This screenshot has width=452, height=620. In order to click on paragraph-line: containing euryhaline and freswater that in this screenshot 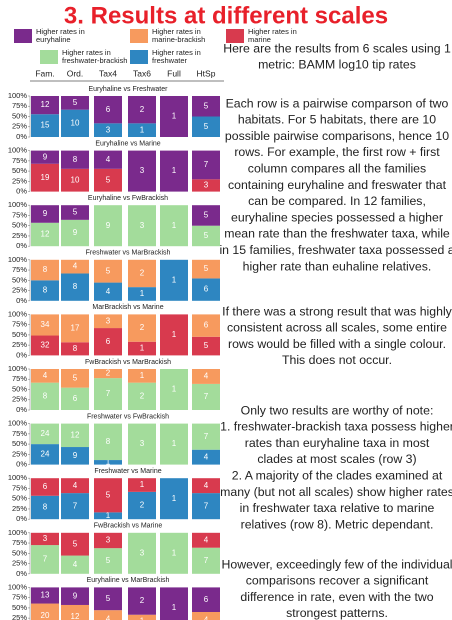, I will do `click(337, 185)`.